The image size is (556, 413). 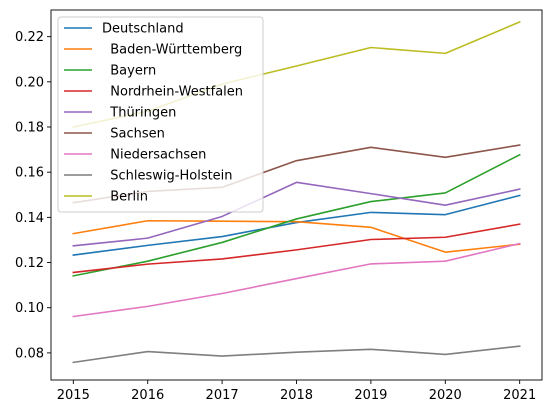 I want to click on y-tick-label: 0.12, so click(x=29, y=263).